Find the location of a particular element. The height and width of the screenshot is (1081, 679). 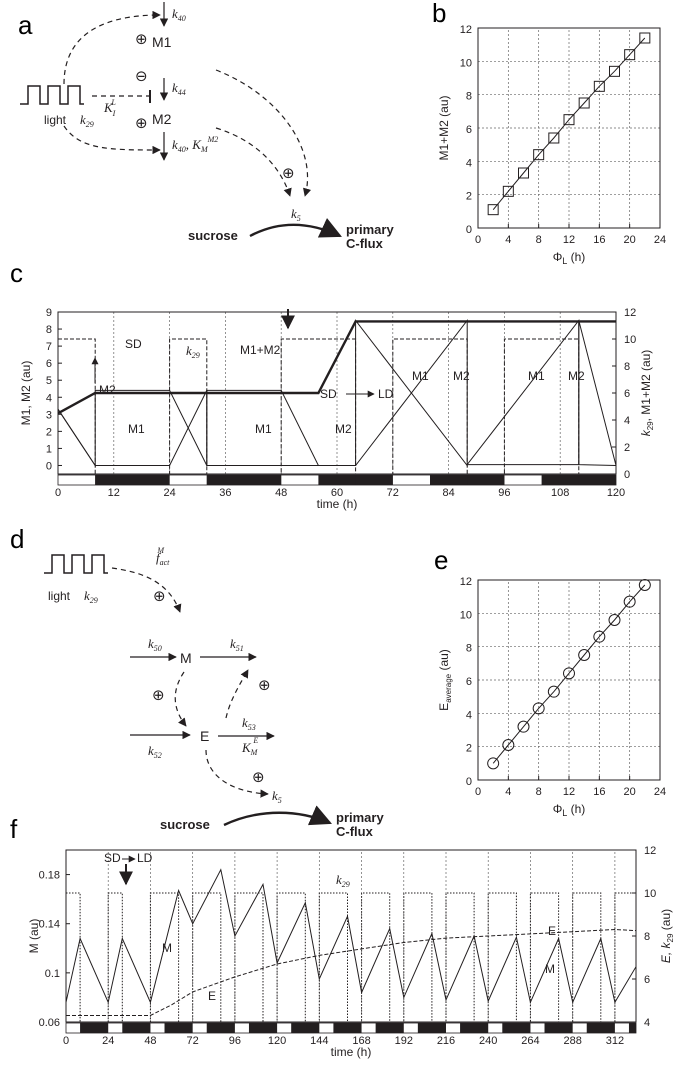

x-axis-label: time (h) is located at coordinates (351, 1052).